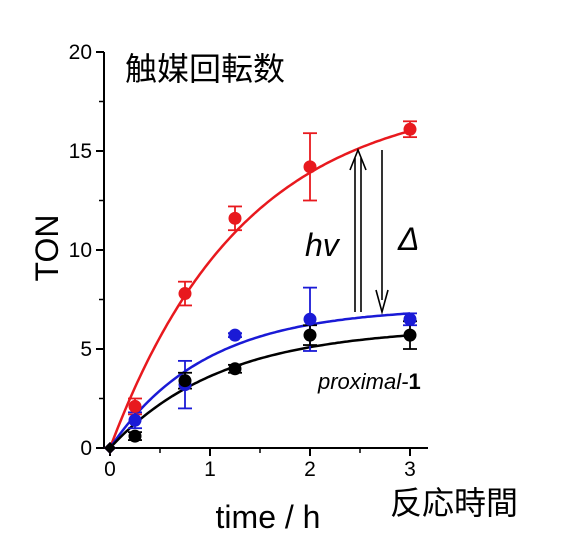 This screenshot has width=562, height=547. What do you see at coordinates (86, 448) in the screenshot?
I see `y-tick-label: 0` at bounding box center [86, 448].